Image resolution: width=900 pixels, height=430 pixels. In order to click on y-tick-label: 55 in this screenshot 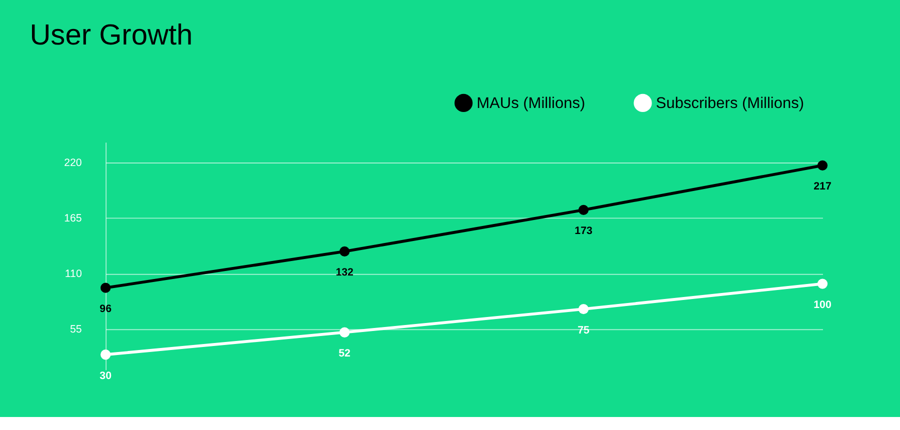, I will do `click(76, 330)`.